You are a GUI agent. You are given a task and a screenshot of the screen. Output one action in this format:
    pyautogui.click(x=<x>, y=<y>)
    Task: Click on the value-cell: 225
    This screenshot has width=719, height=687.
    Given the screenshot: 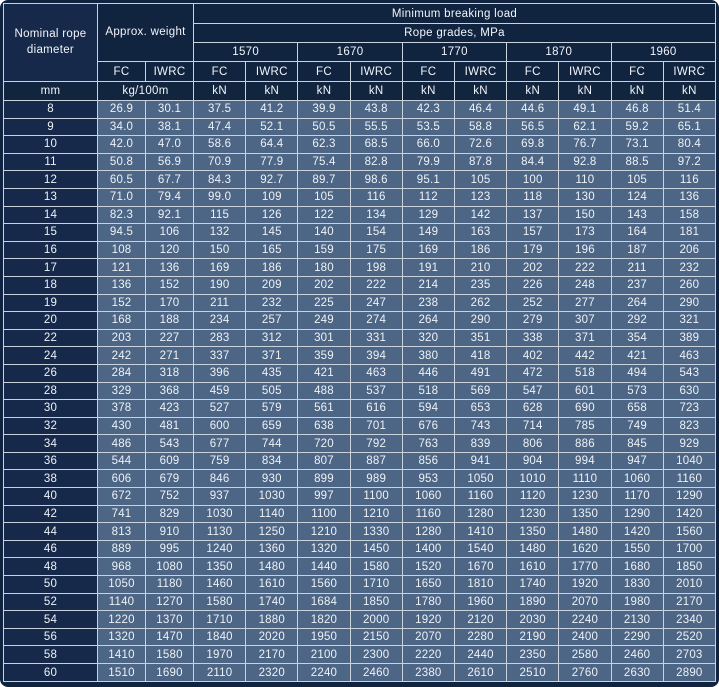 What is the action you would take?
    pyautogui.click(x=324, y=303)
    